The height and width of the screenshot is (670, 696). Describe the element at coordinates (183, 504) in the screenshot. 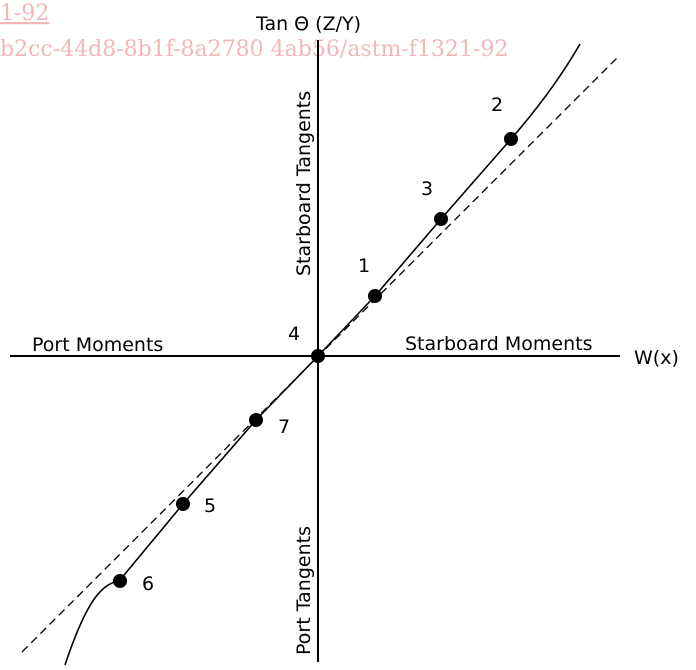

I see `point-5-marker` at that location.